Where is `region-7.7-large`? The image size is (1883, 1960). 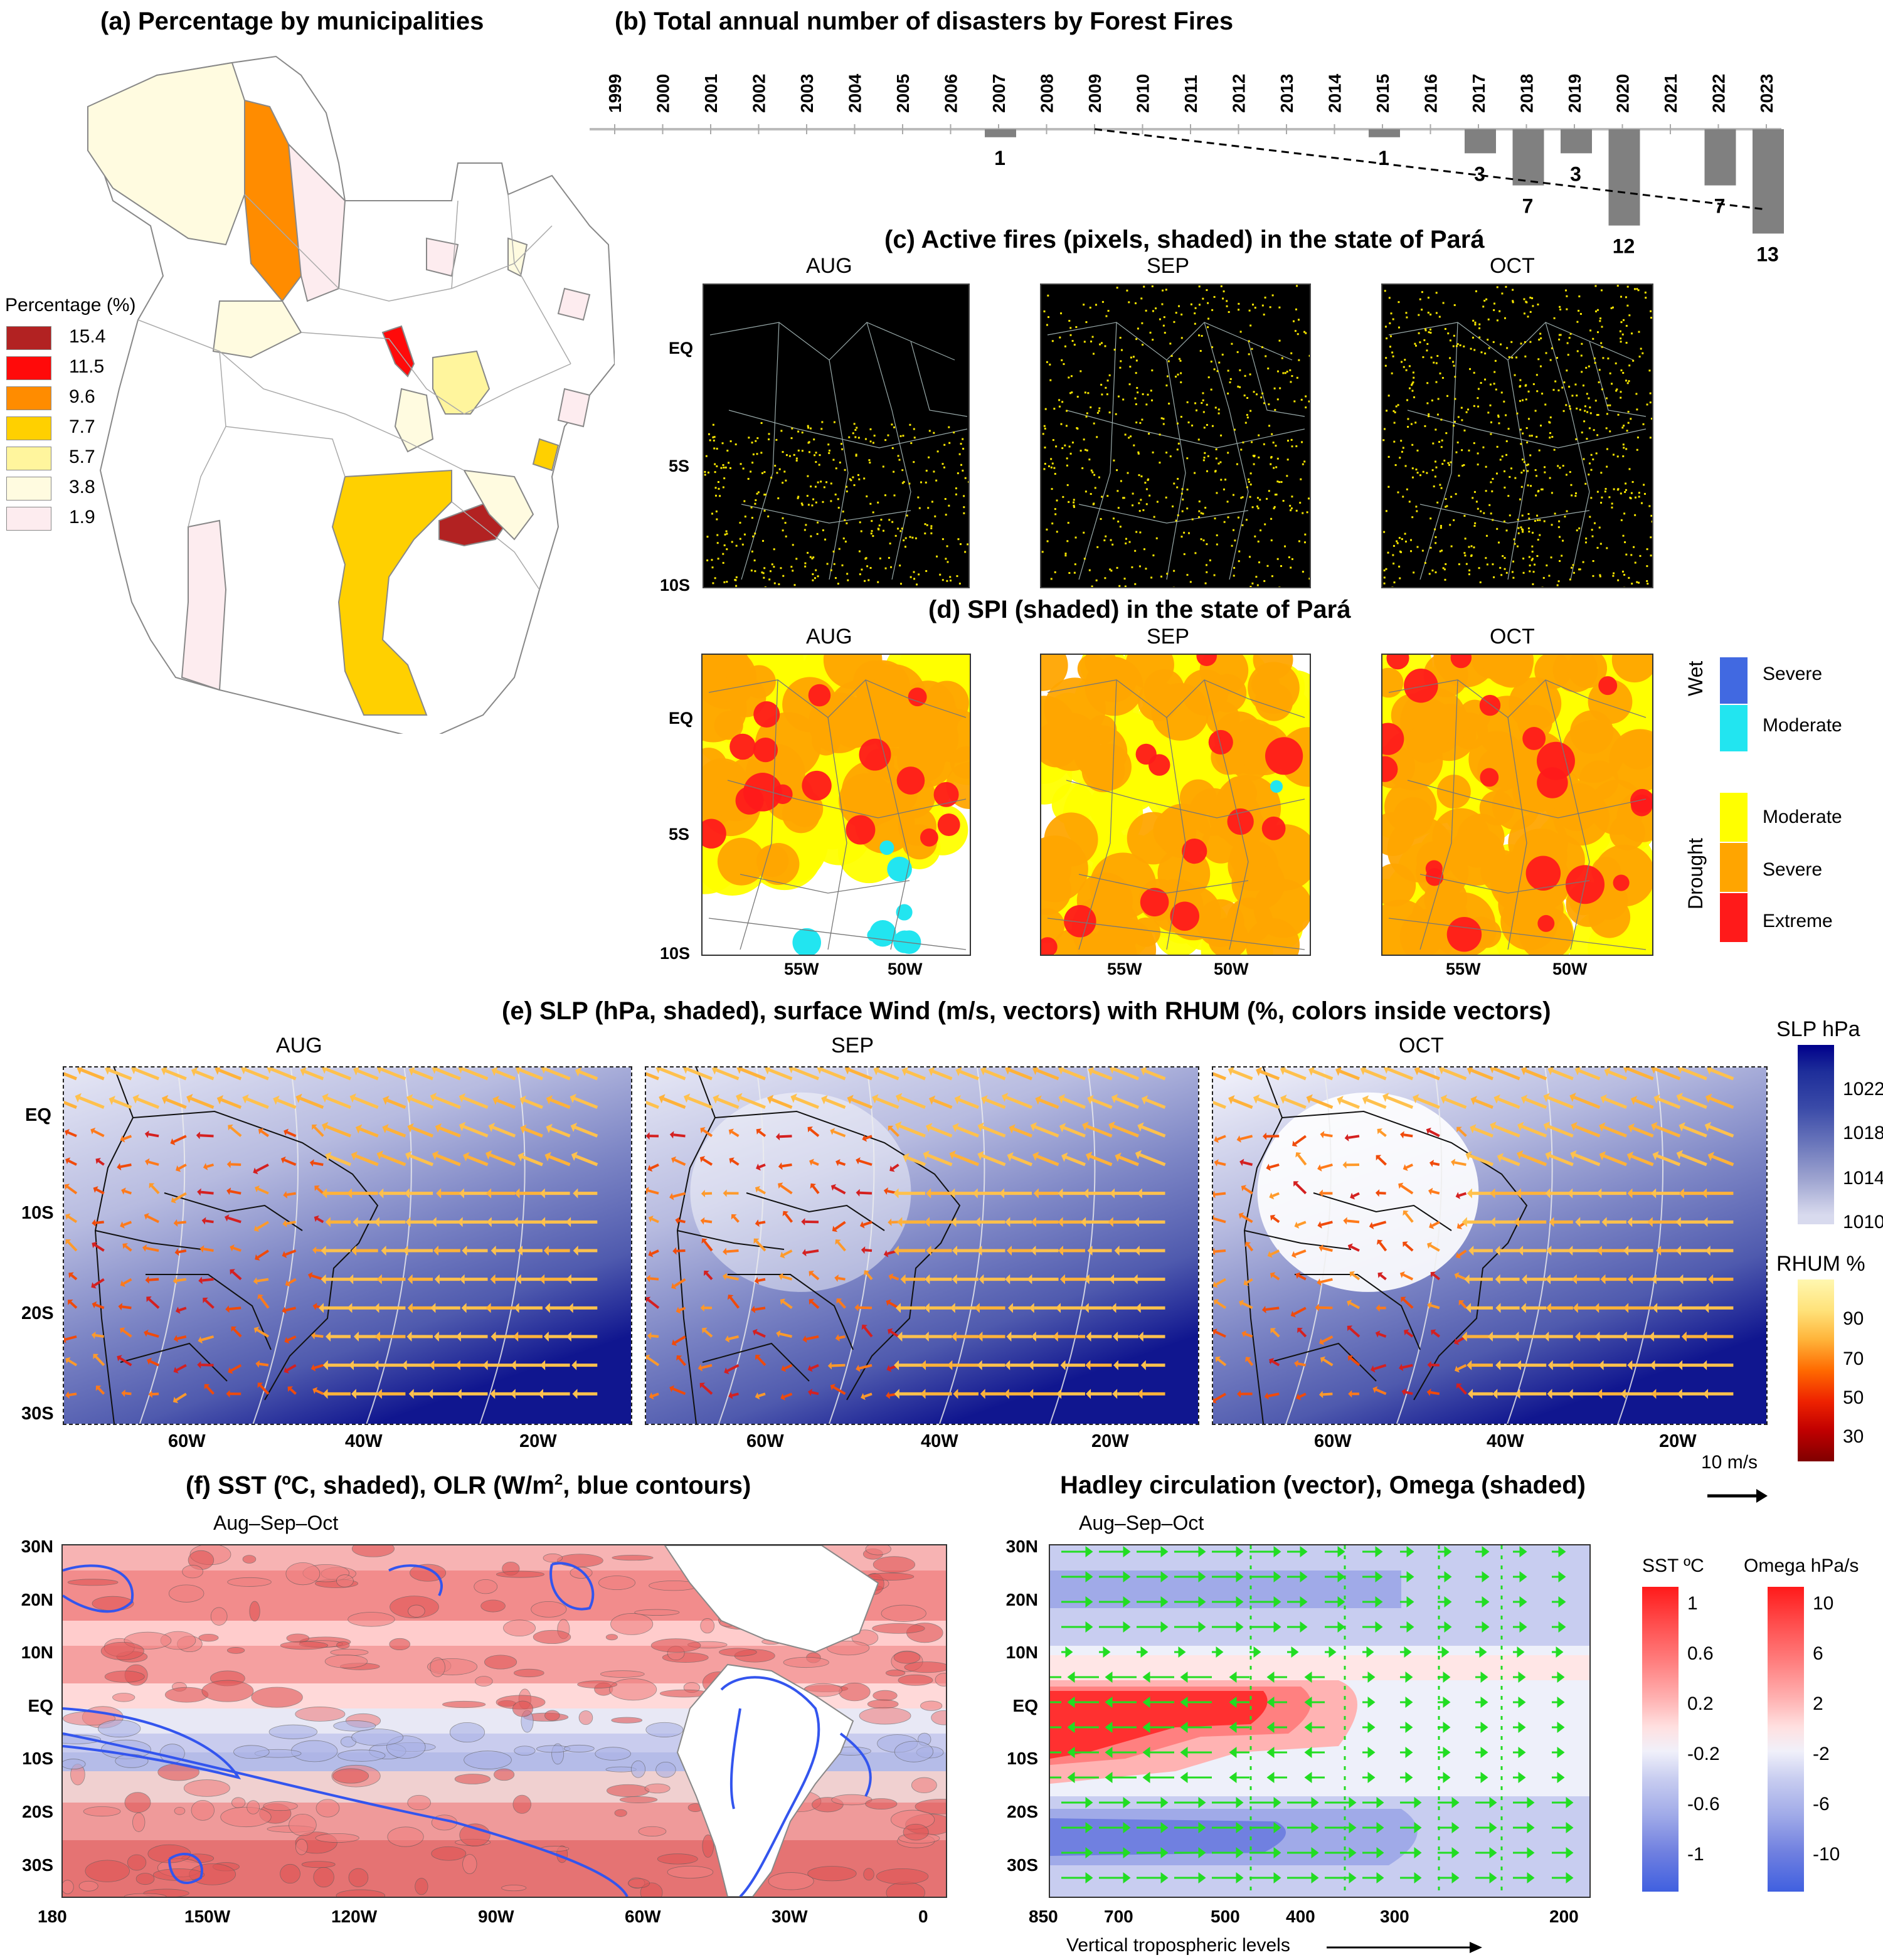
region-7.7-large is located at coordinates (391, 592).